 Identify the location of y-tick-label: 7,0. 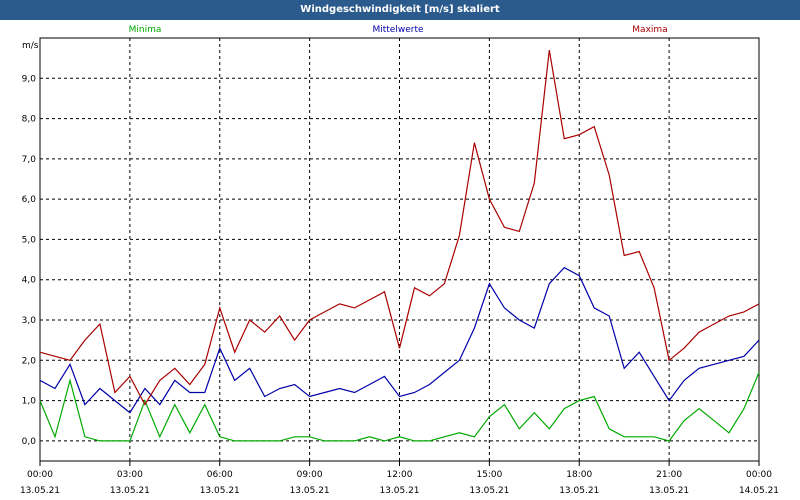
(29, 160).